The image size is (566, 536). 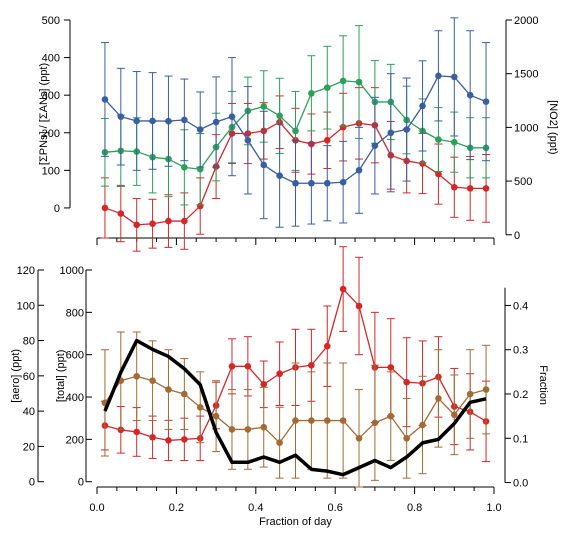 I want to click on x-tick-label: 0.4, so click(x=255, y=508).